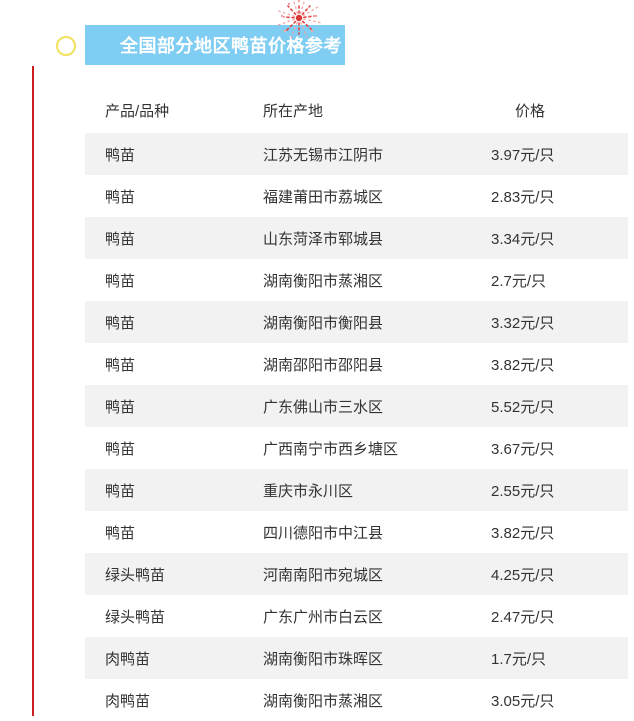 This screenshot has width=634, height=721. Describe the element at coordinates (523, 575) in the screenshot. I see `cell-price: 4.25元/只` at that location.